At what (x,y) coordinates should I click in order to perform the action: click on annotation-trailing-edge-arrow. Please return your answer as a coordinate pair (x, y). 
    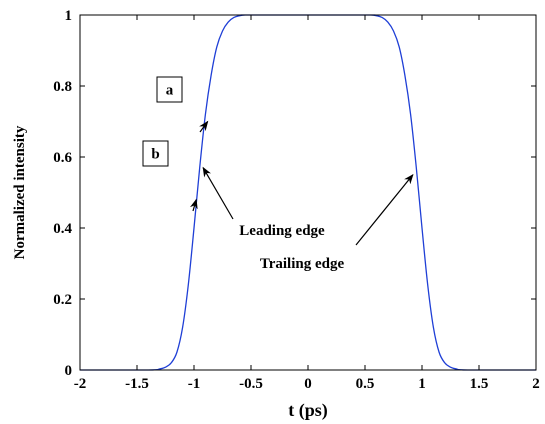
    Looking at the image, I should click on (384, 209).